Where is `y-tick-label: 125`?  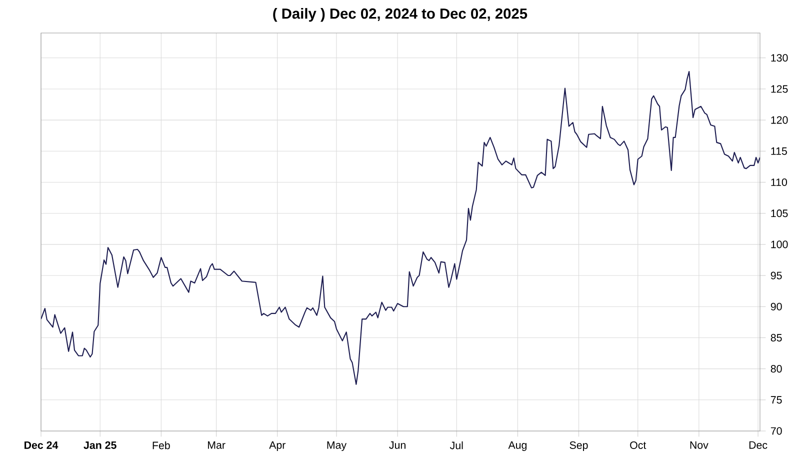 y-tick-label: 125 is located at coordinates (779, 89).